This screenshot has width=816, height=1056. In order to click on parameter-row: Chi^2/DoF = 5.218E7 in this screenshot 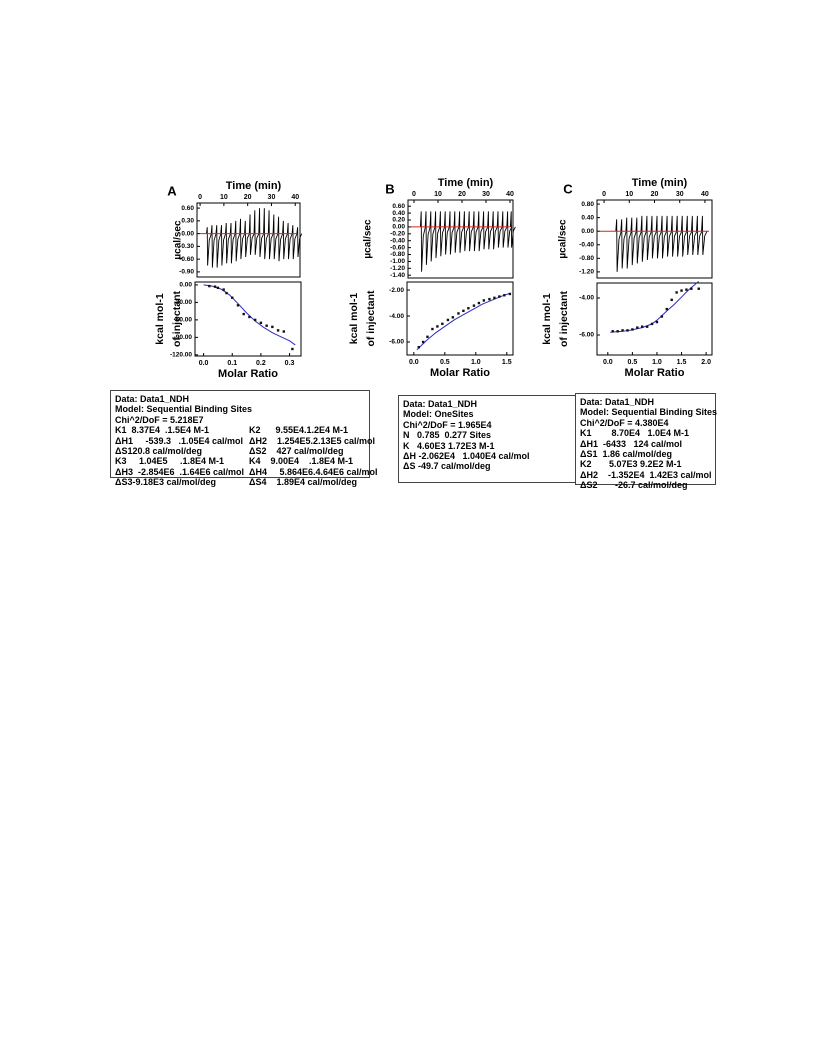, I will do `click(240, 420)`.